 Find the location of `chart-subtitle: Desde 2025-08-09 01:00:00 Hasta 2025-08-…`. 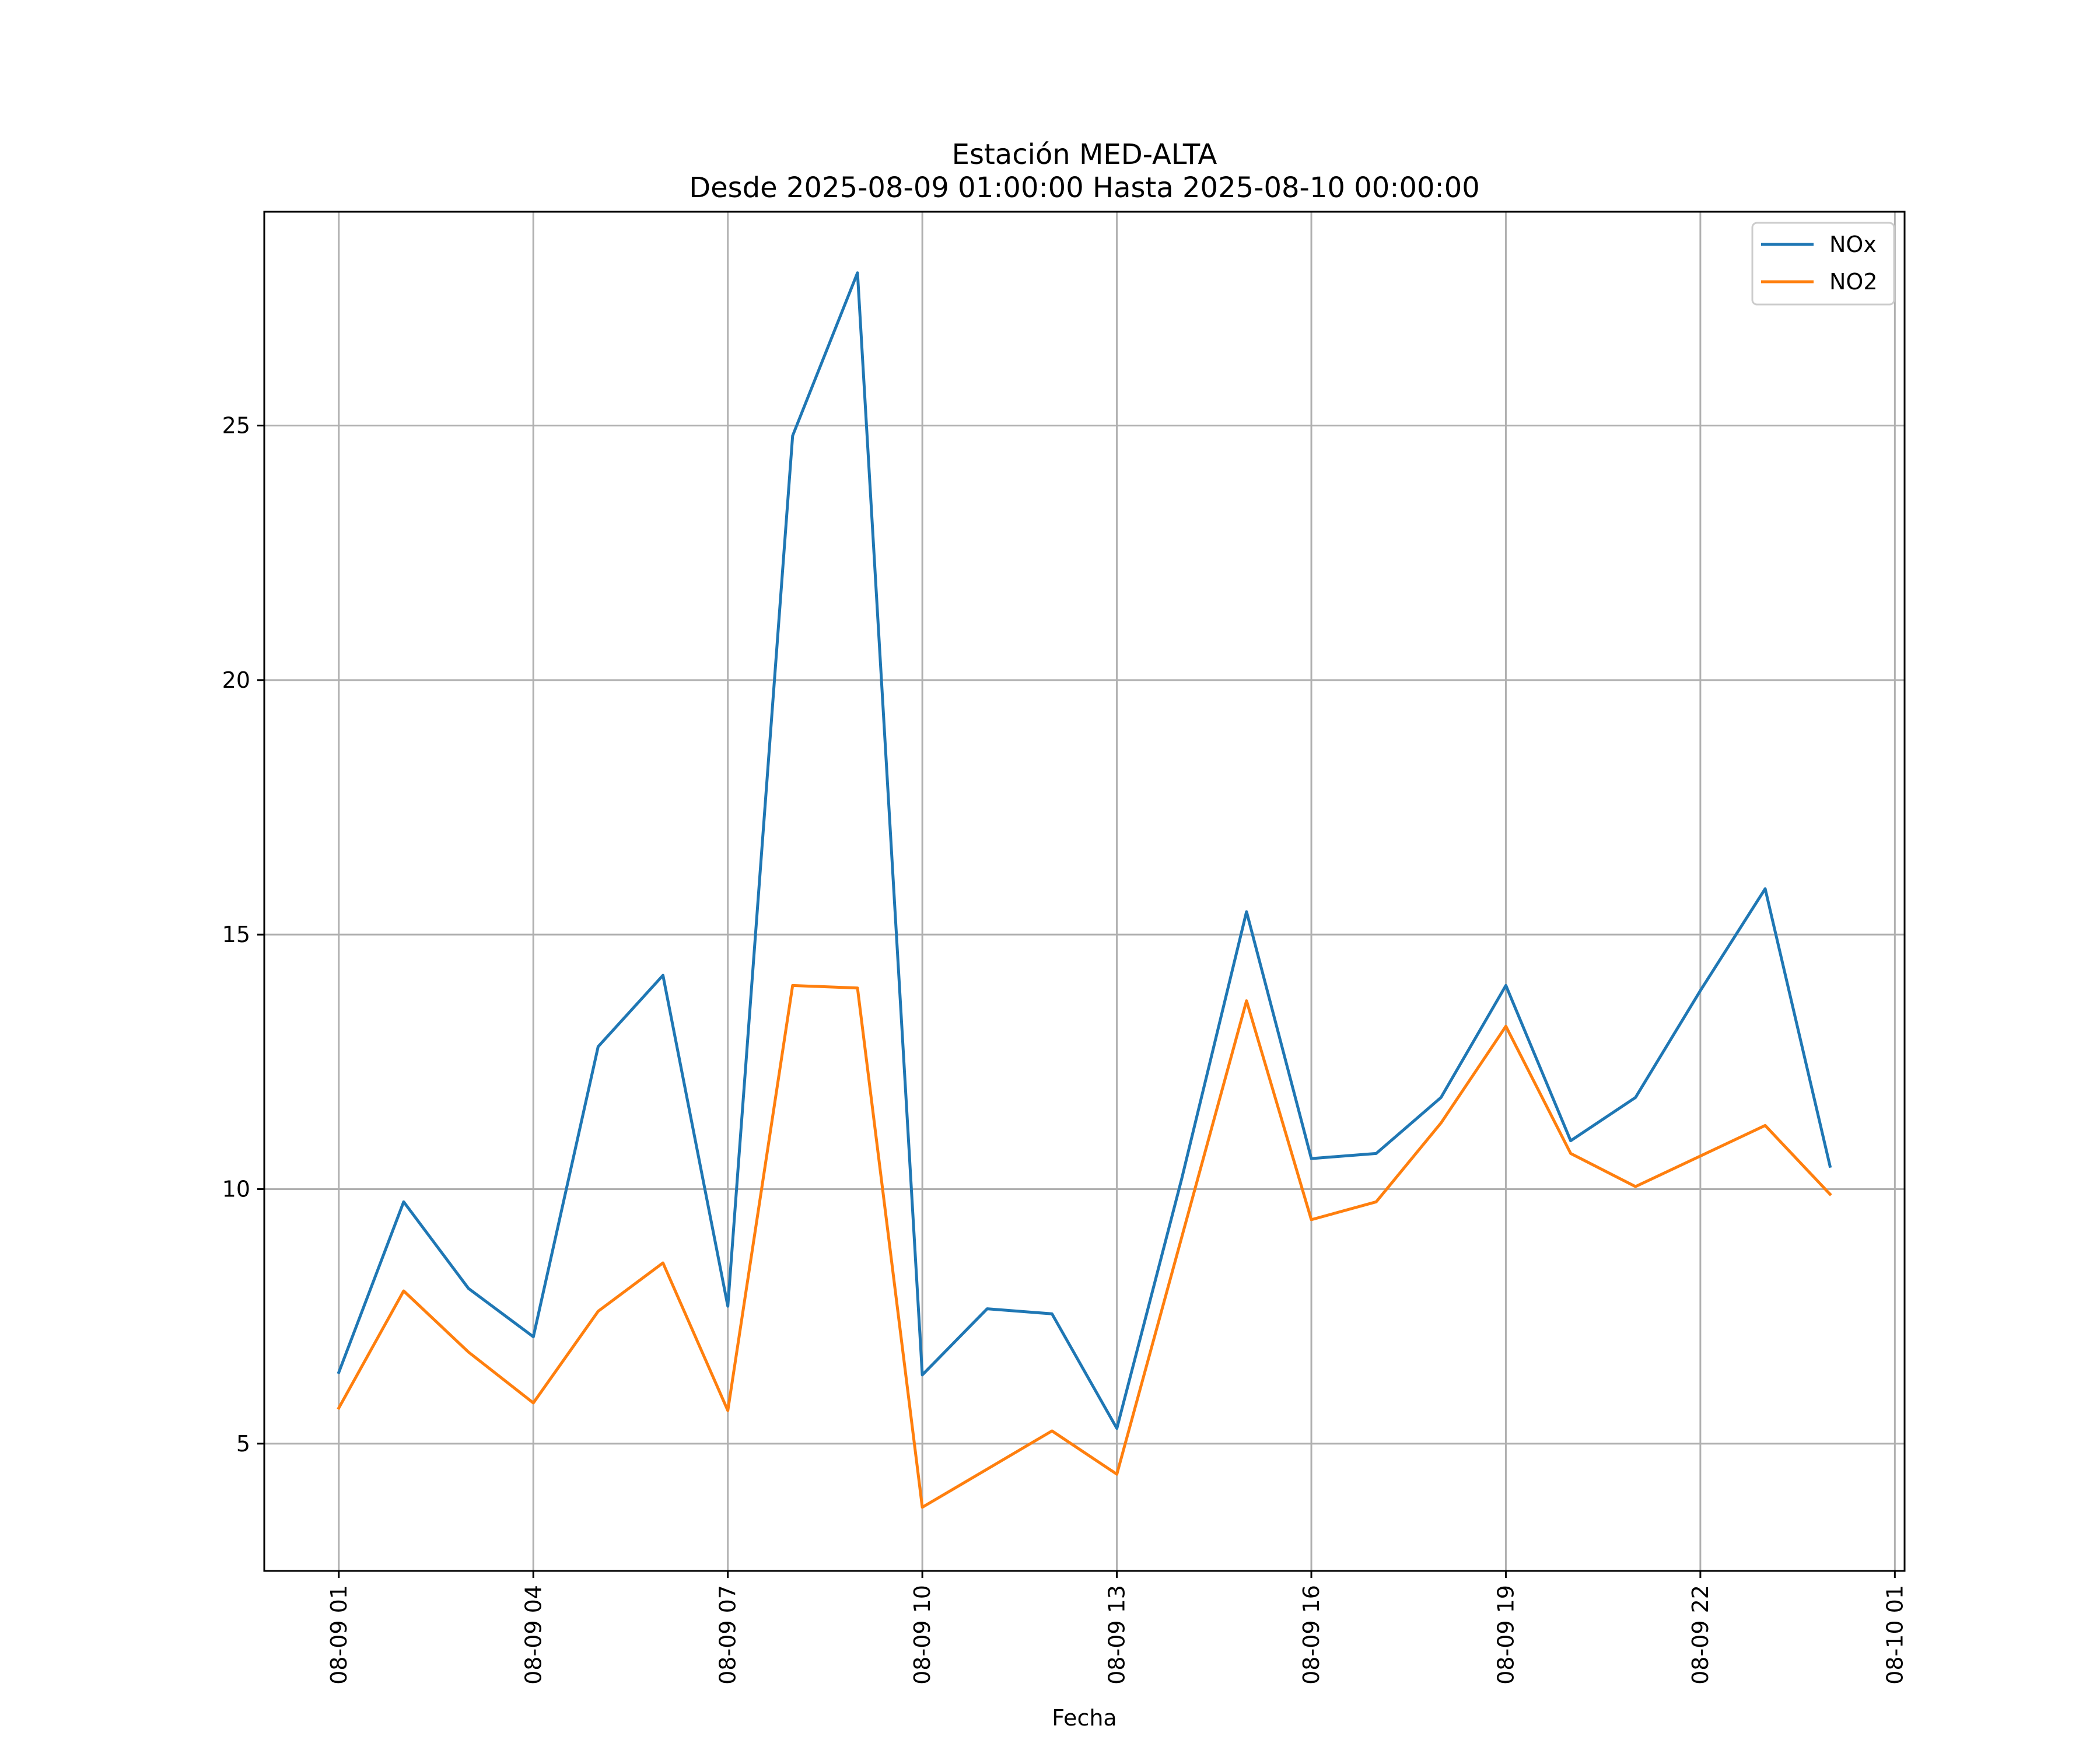

chart-subtitle: Desde 2025-08-09 01:00:00 Hasta 2025-08-… is located at coordinates (1084, 188).